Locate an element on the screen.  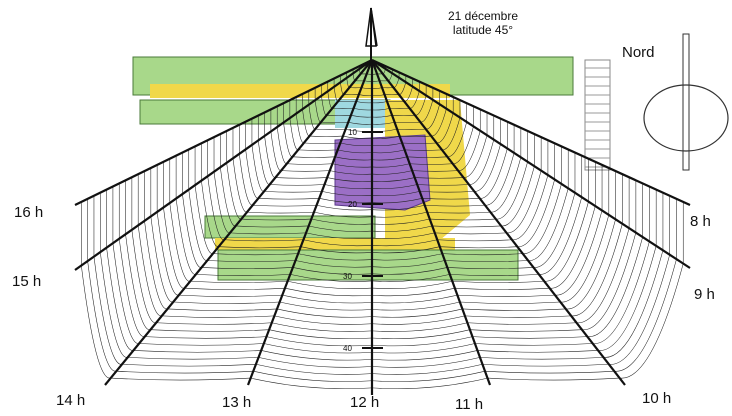
compass-dial is located at coordinates (686, 118).